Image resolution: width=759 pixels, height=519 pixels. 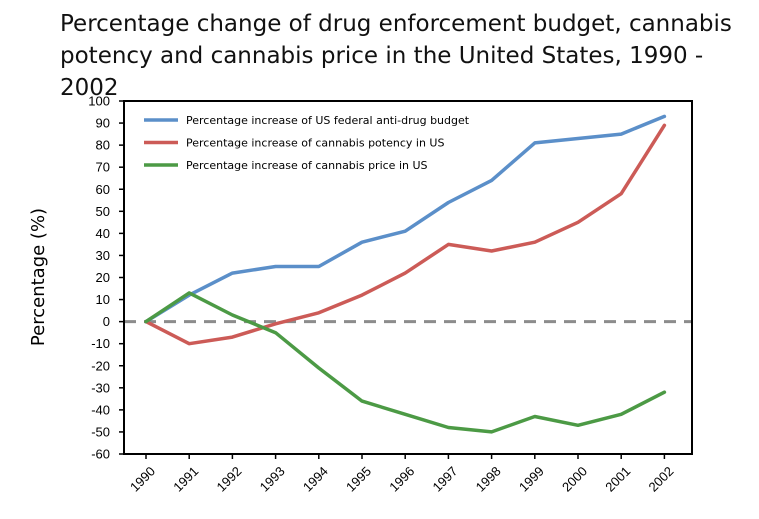 What do you see at coordinates (100, 431) in the screenshot?
I see `y-tick-label: -50` at bounding box center [100, 431].